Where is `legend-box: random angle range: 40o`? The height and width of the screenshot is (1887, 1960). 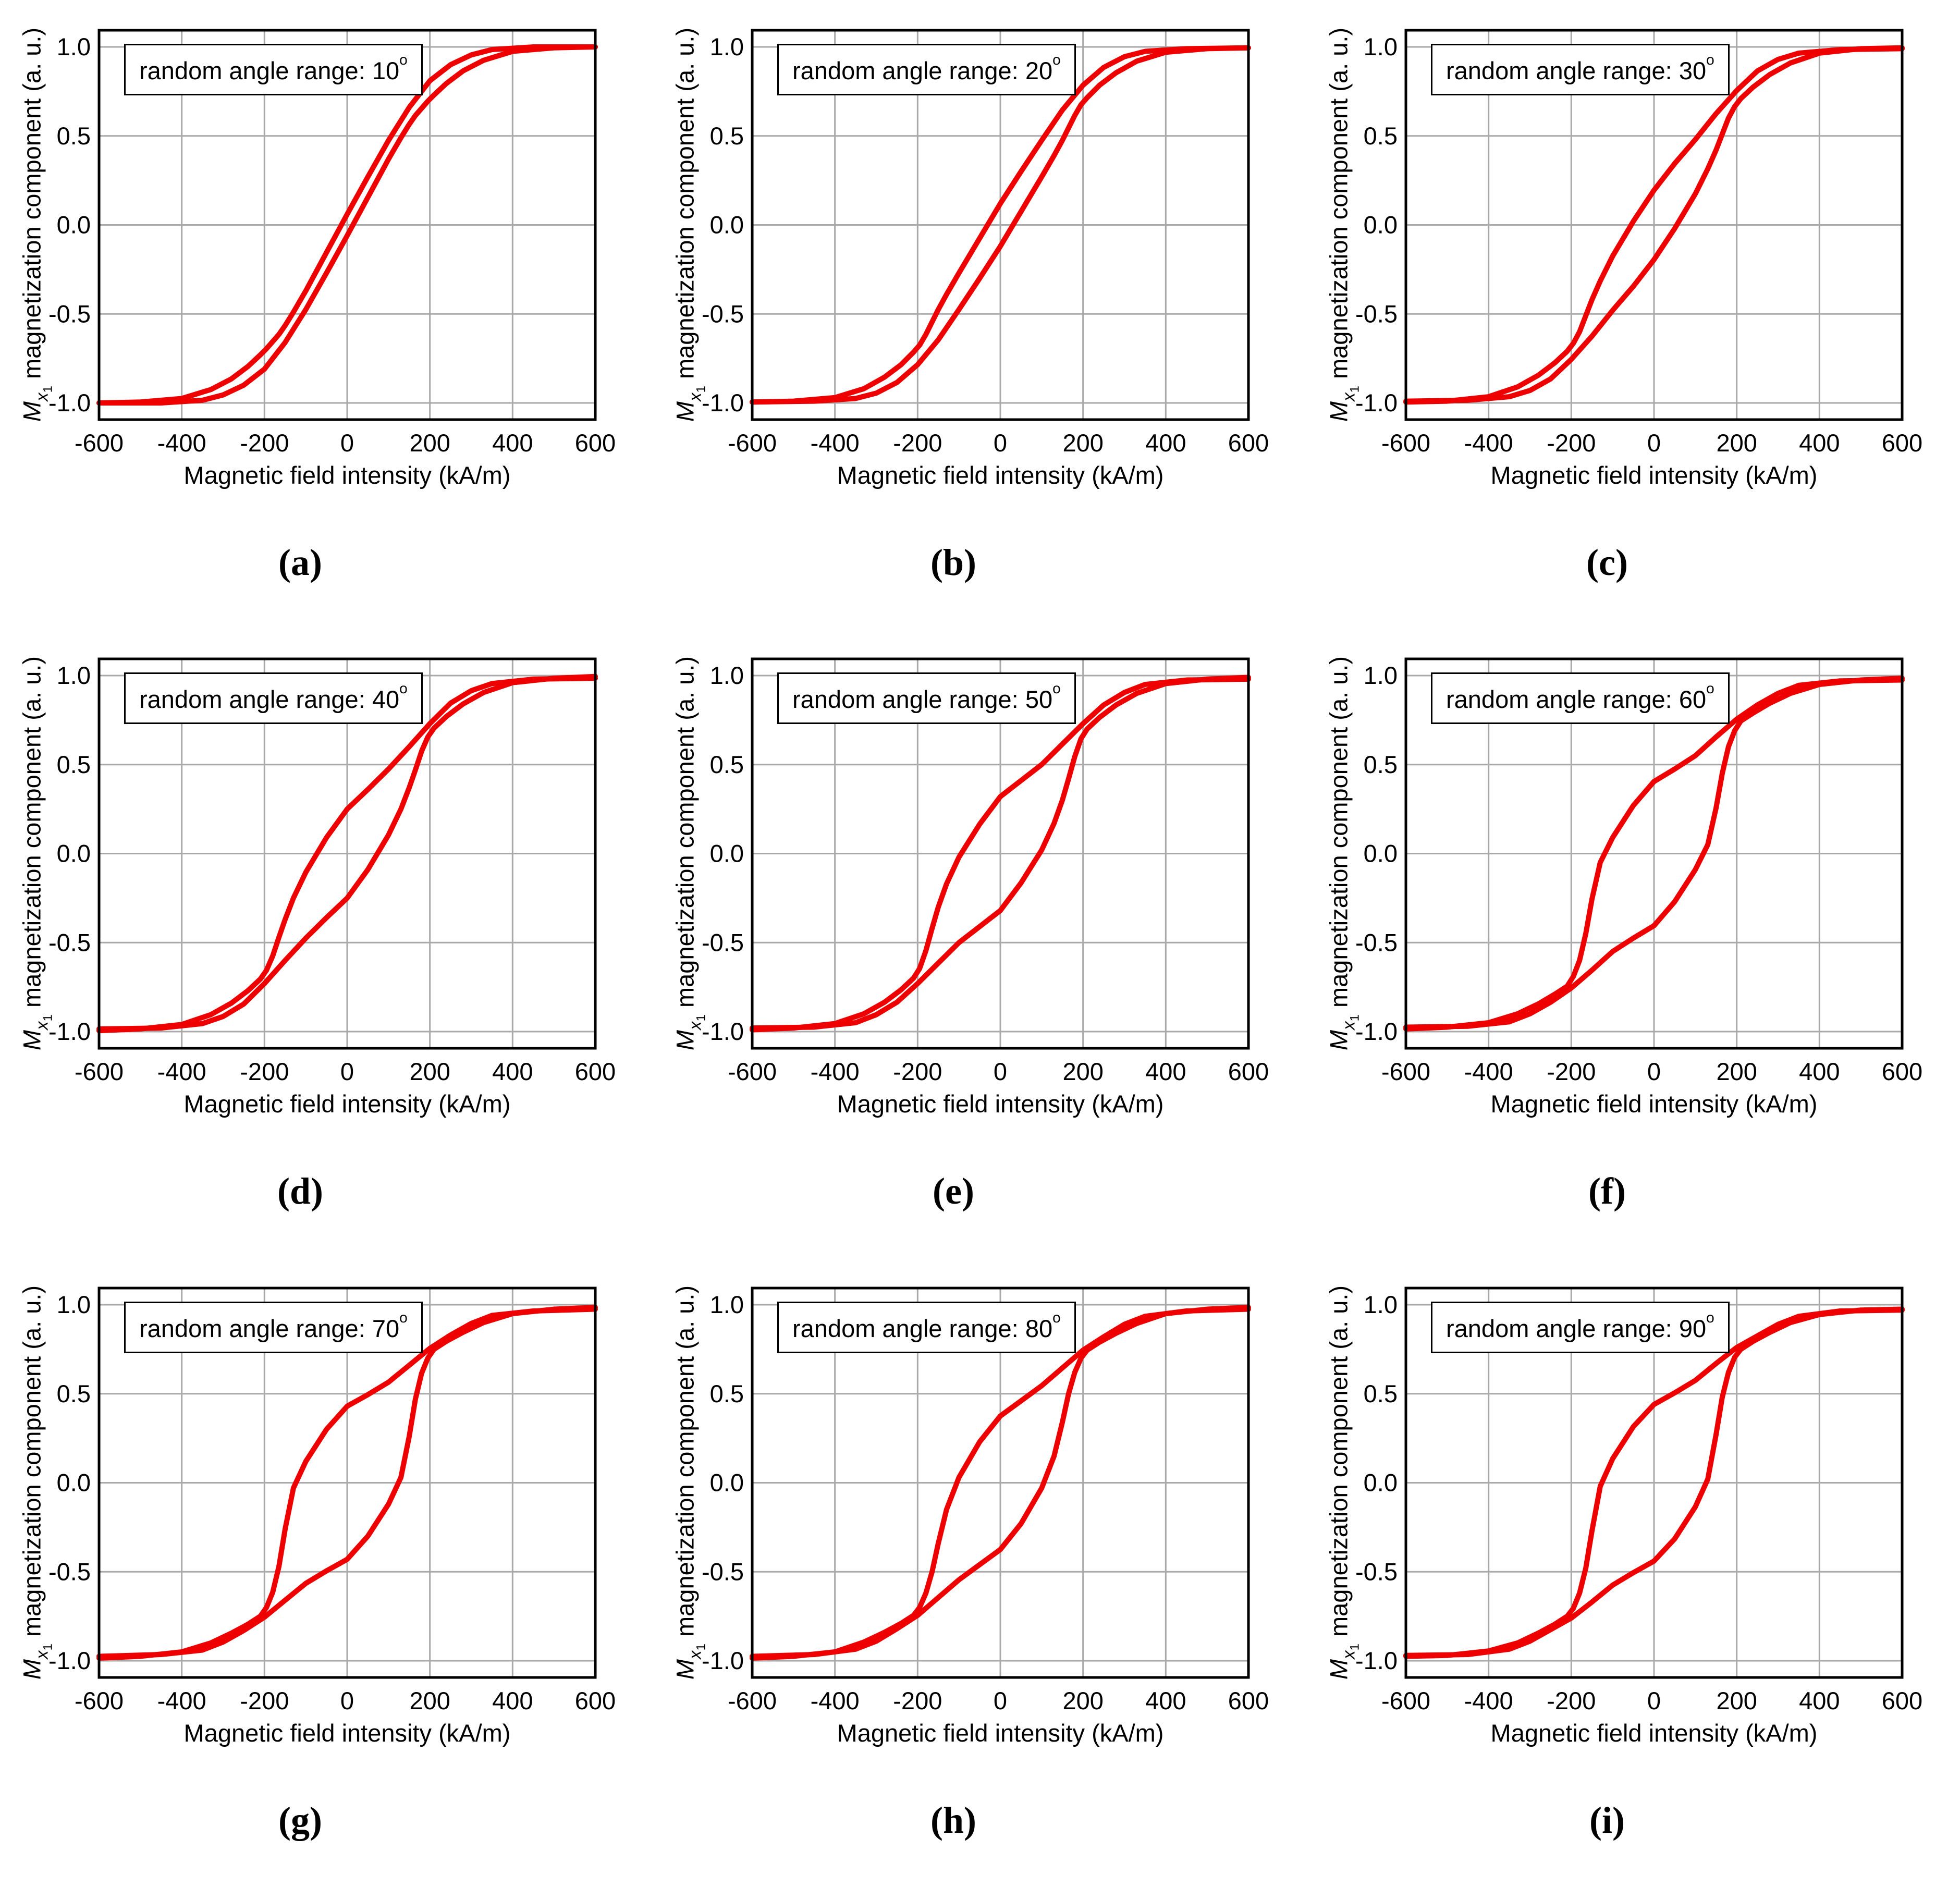
legend-box: random angle range: 40o is located at coordinates (273, 698).